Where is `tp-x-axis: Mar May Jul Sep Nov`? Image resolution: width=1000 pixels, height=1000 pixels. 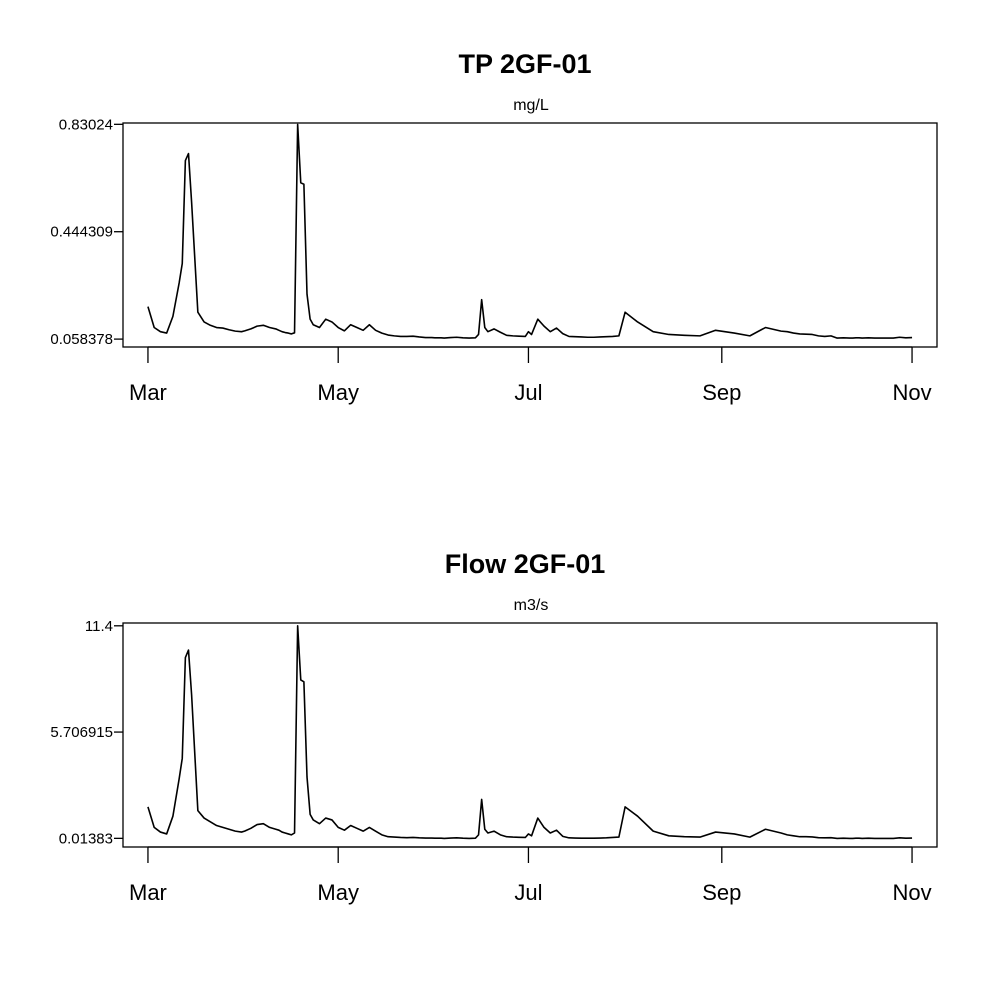
tp-x-axis: Mar May Jul Sep Nov is located at coordinates (530, 375).